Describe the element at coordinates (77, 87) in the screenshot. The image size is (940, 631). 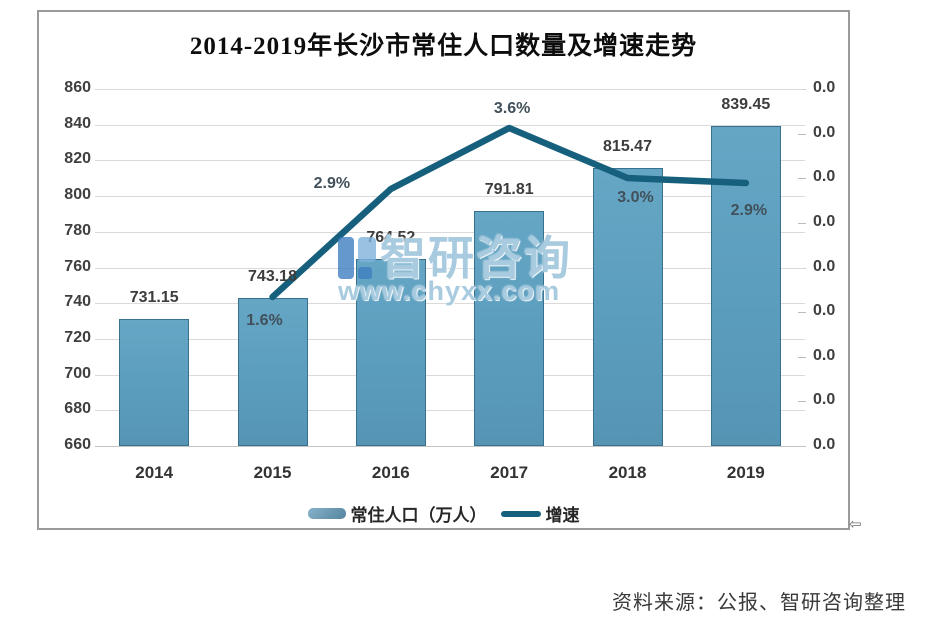
I see `left-axis-tick-label: 860` at that location.